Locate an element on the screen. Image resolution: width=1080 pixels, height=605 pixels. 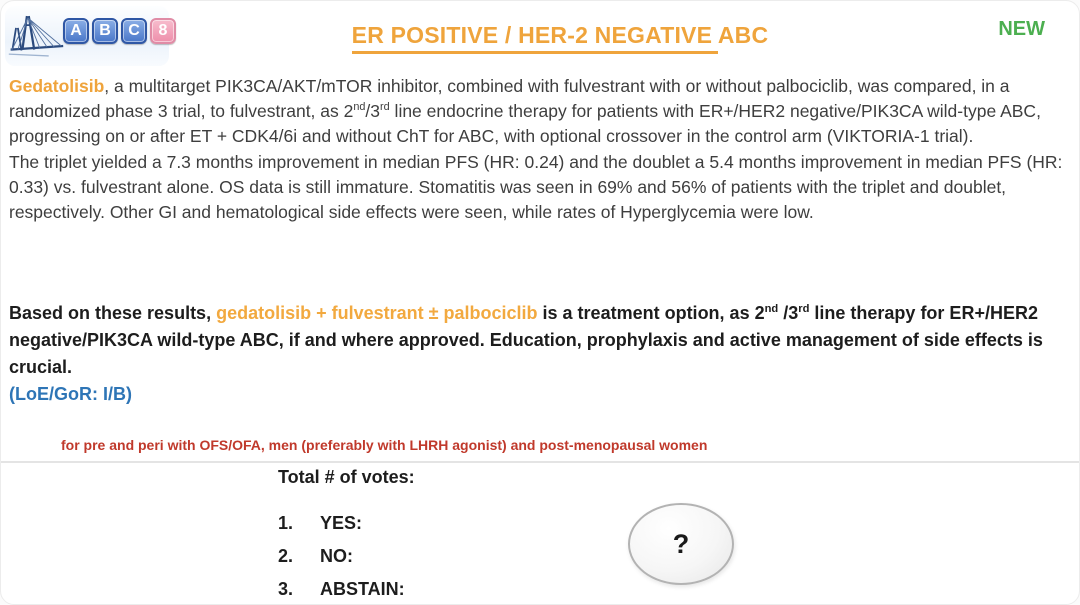
votes-heading: Total # of votes: is located at coordinates (346, 477).